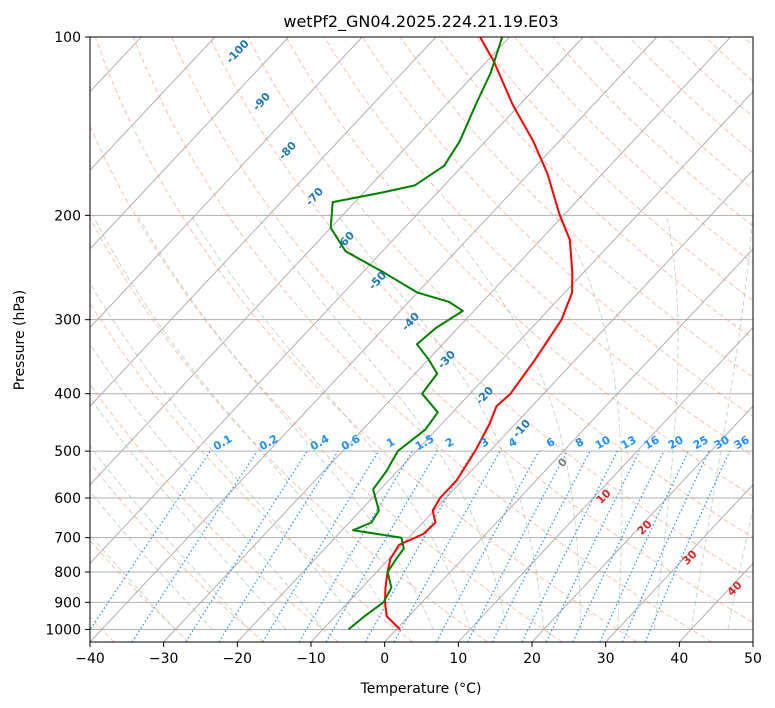 The height and width of the screenshot is (708, 775). What do you see at coordinates (351, 442) in the screenshot?
I see `mixing-ratio-label: 0.6` at bounding box center [351, 442].